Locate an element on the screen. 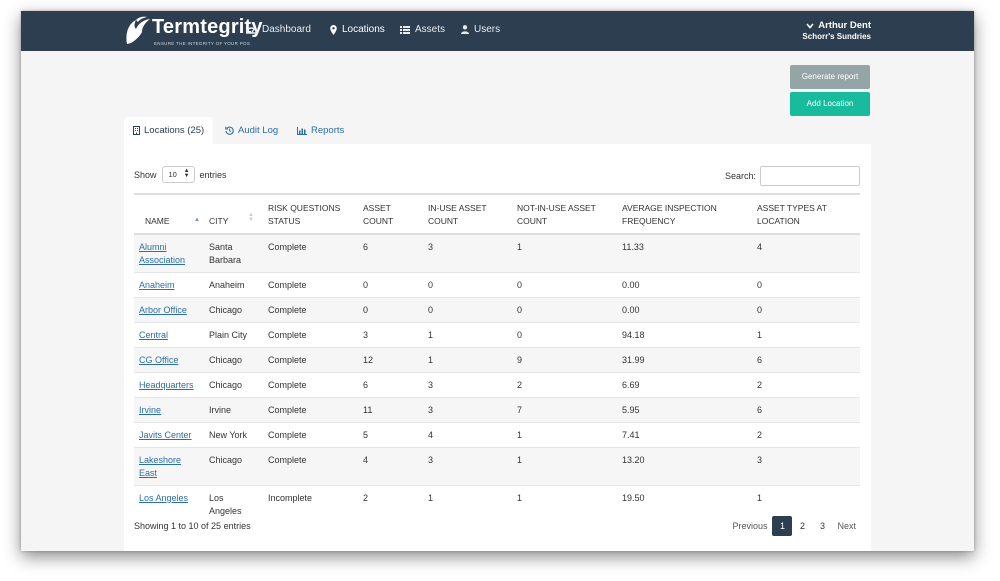 The width and height of the screenshot is (1000, 581). nav-assets: Assets is located at coordinates (422, 29).